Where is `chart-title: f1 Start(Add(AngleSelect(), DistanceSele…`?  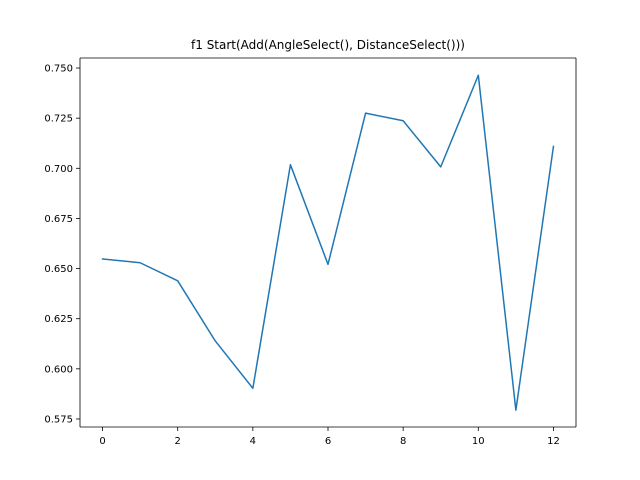
chart-title: f1 Start(Add(AngleSelect(), DistanceSele… is located at coordinates (328, 45).